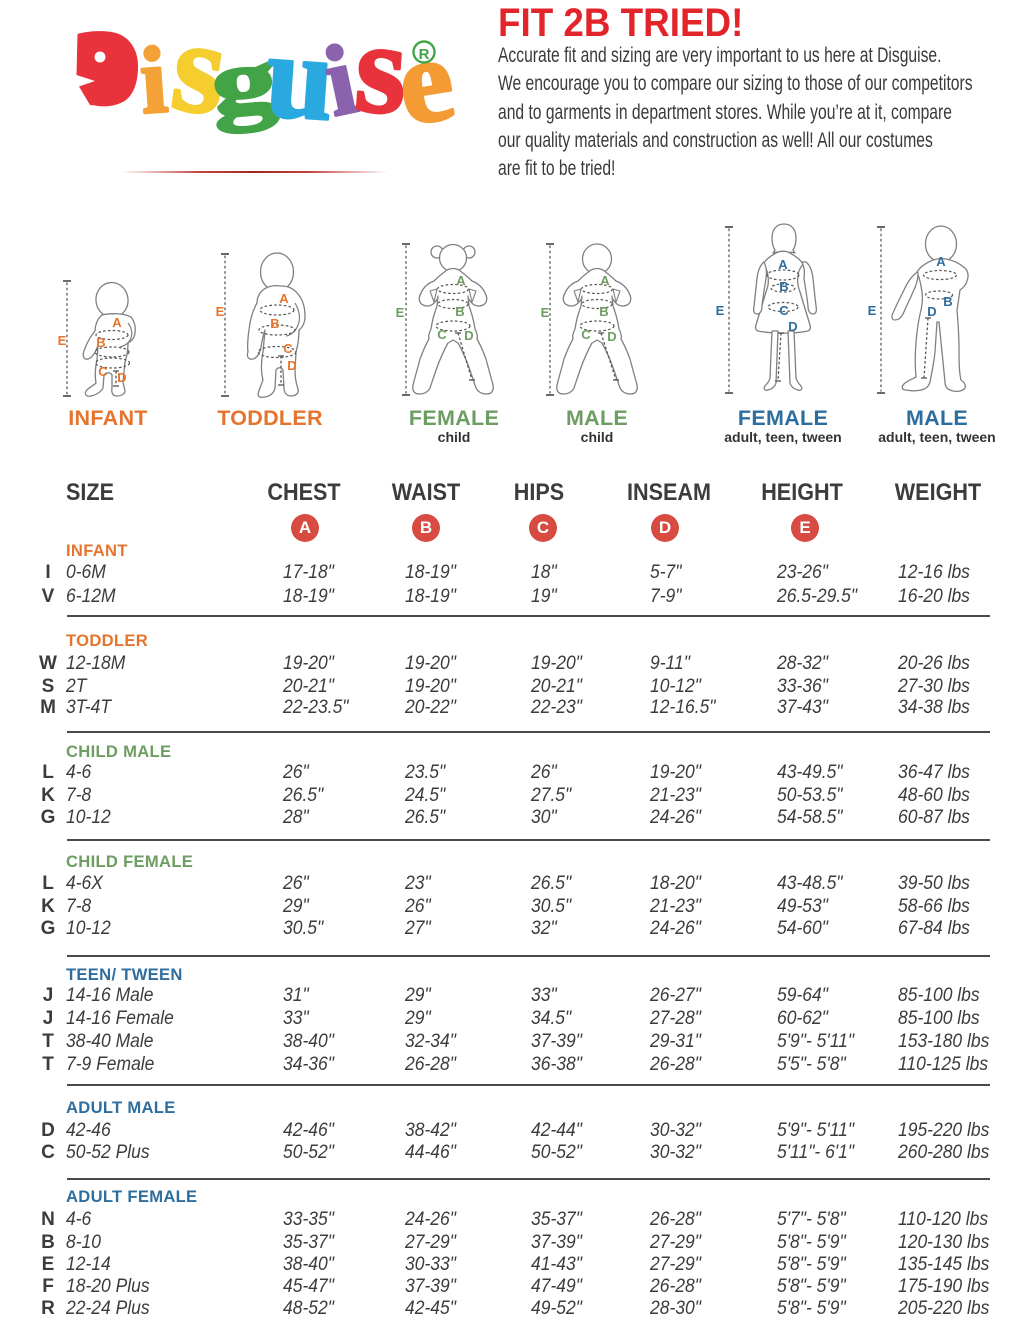  What do you see at coordinates (381, 81) in the screenshot?
I see `svg-text: s` at bounding box center [381, 81].